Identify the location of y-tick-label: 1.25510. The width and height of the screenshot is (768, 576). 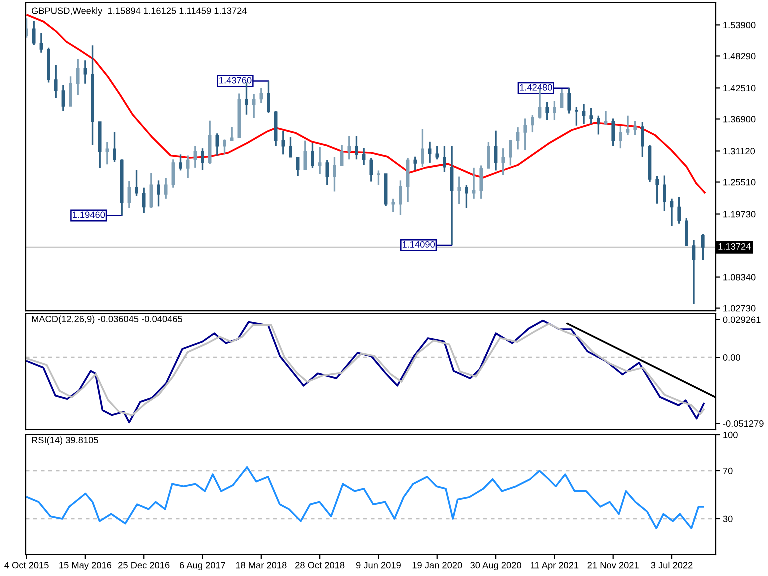
(740, 182).